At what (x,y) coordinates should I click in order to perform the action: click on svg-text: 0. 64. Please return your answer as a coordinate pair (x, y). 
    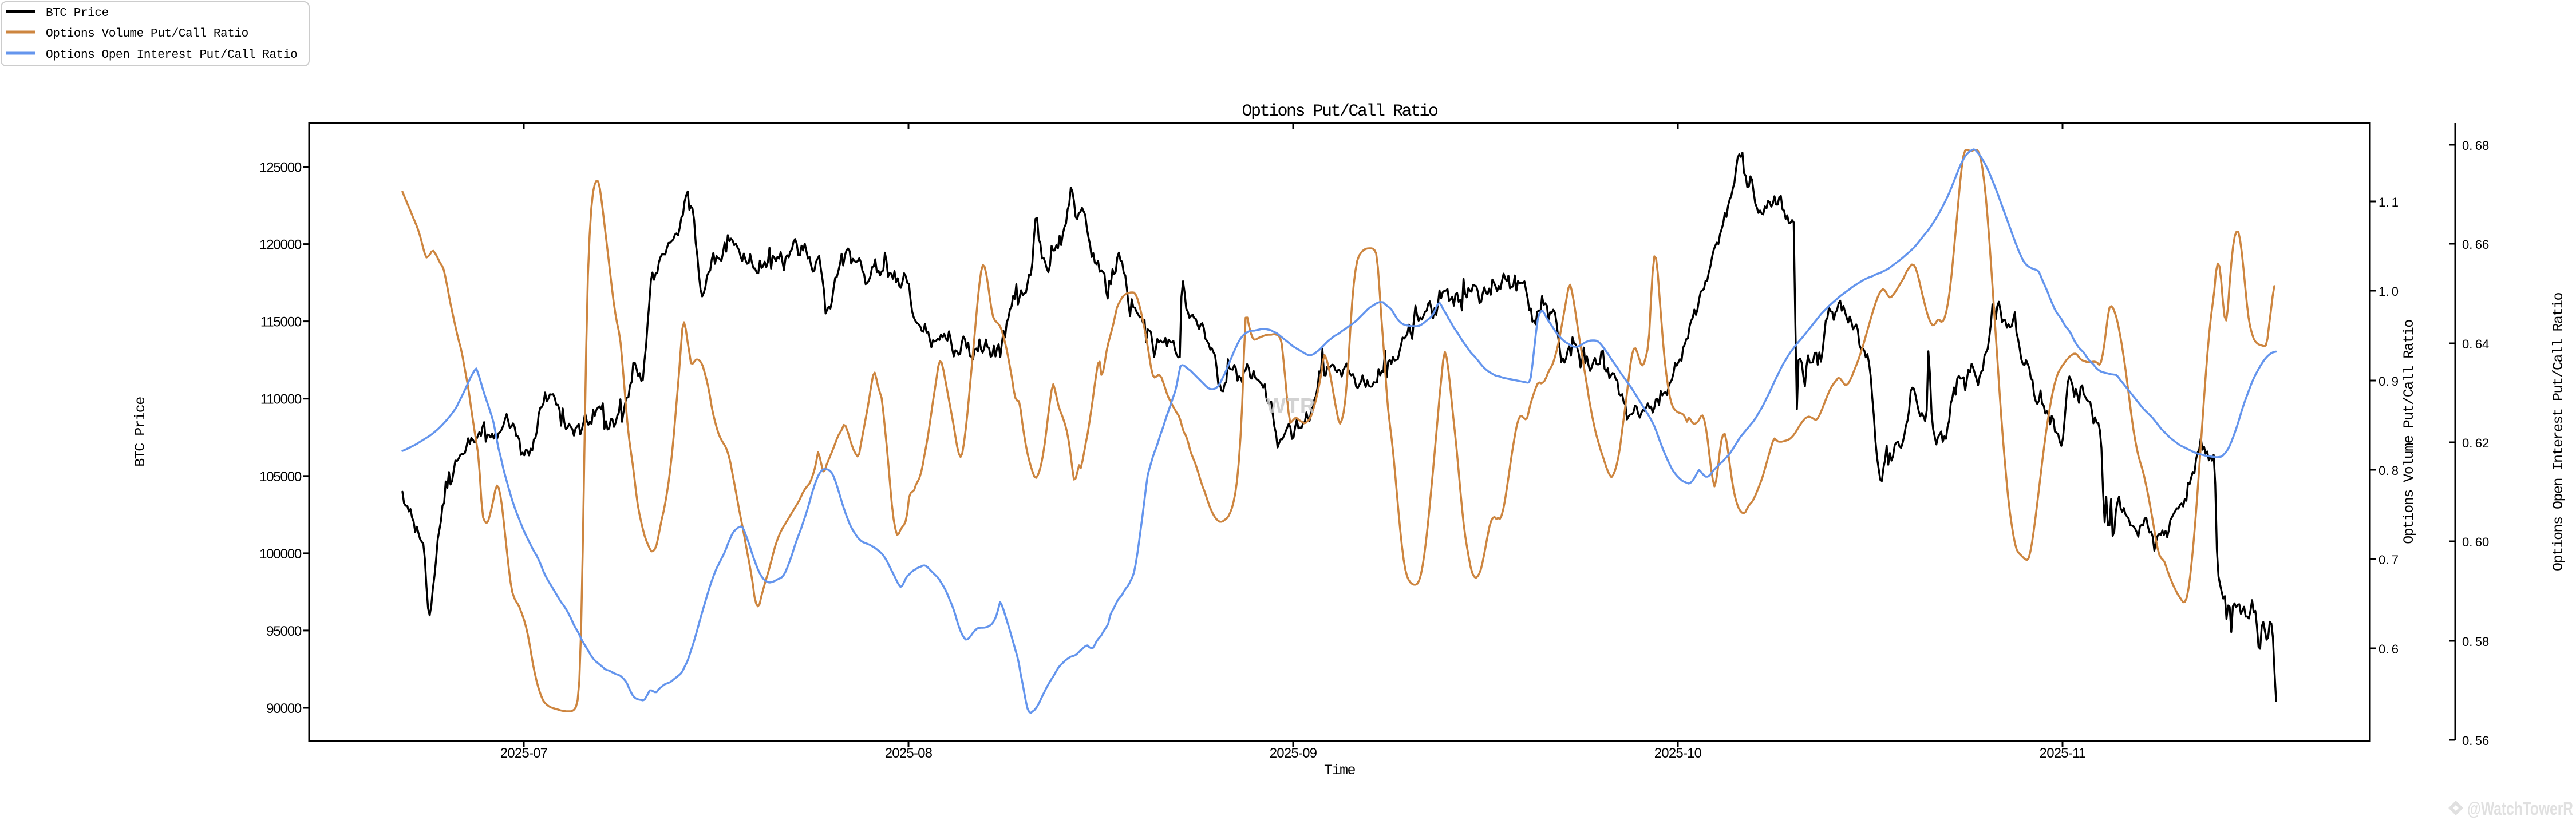
    Looking at the image, I should click on (2475, 344).